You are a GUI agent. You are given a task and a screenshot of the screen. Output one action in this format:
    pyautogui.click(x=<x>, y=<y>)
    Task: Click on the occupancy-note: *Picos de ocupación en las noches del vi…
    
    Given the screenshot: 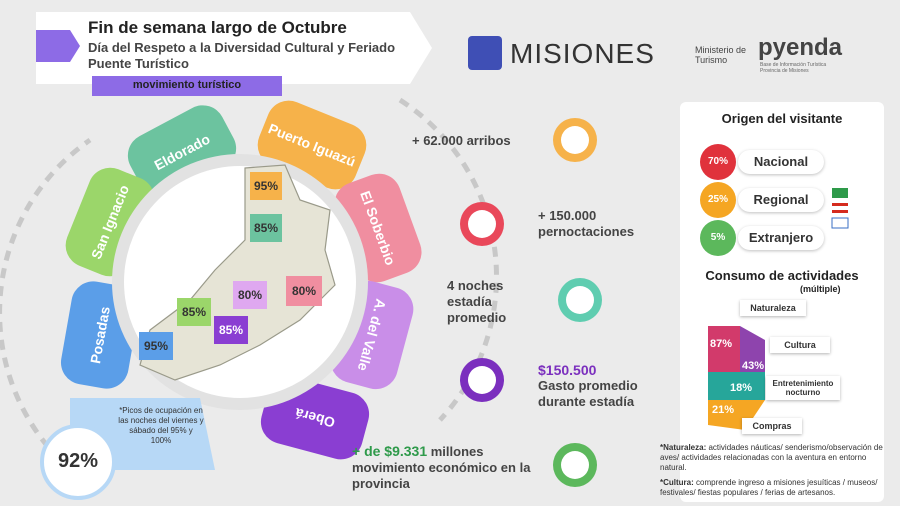 What is the action you would take?
    pyautogui.click(x=161, y=425)
    